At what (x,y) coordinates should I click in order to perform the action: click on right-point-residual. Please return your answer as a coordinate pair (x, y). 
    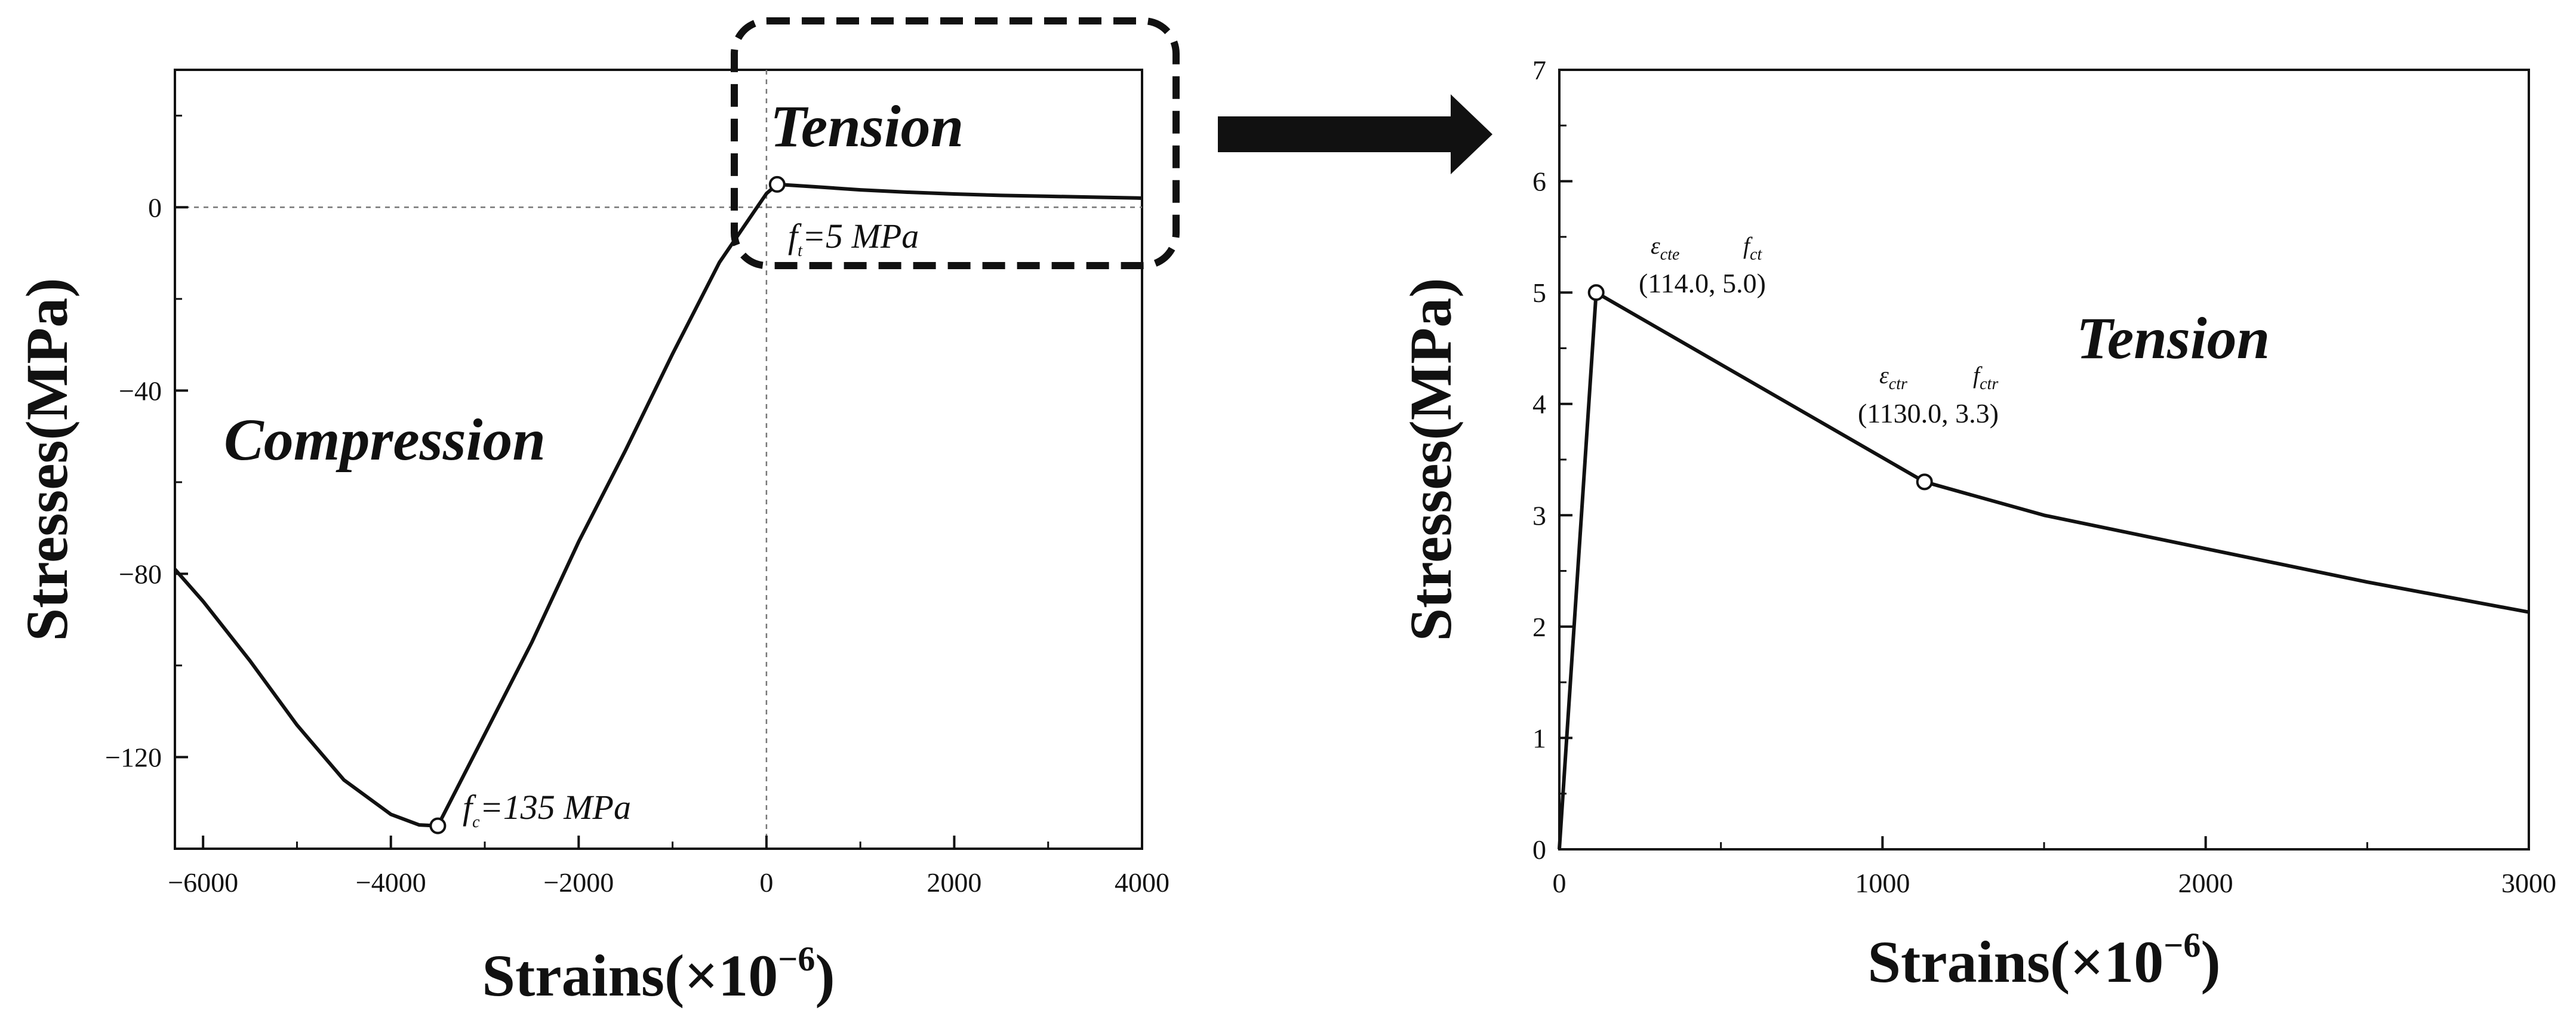
    Looking at the image, I should click on (1924, 482).